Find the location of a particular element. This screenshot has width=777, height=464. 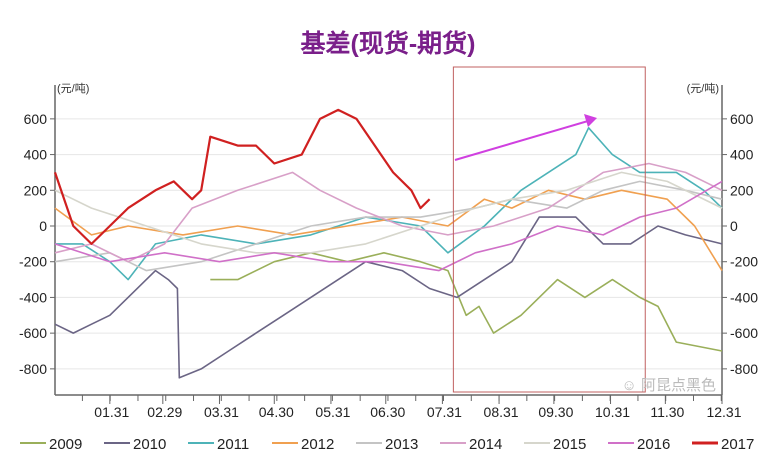

legend-label-2010: 2010 is located at coordinates (149, 444).